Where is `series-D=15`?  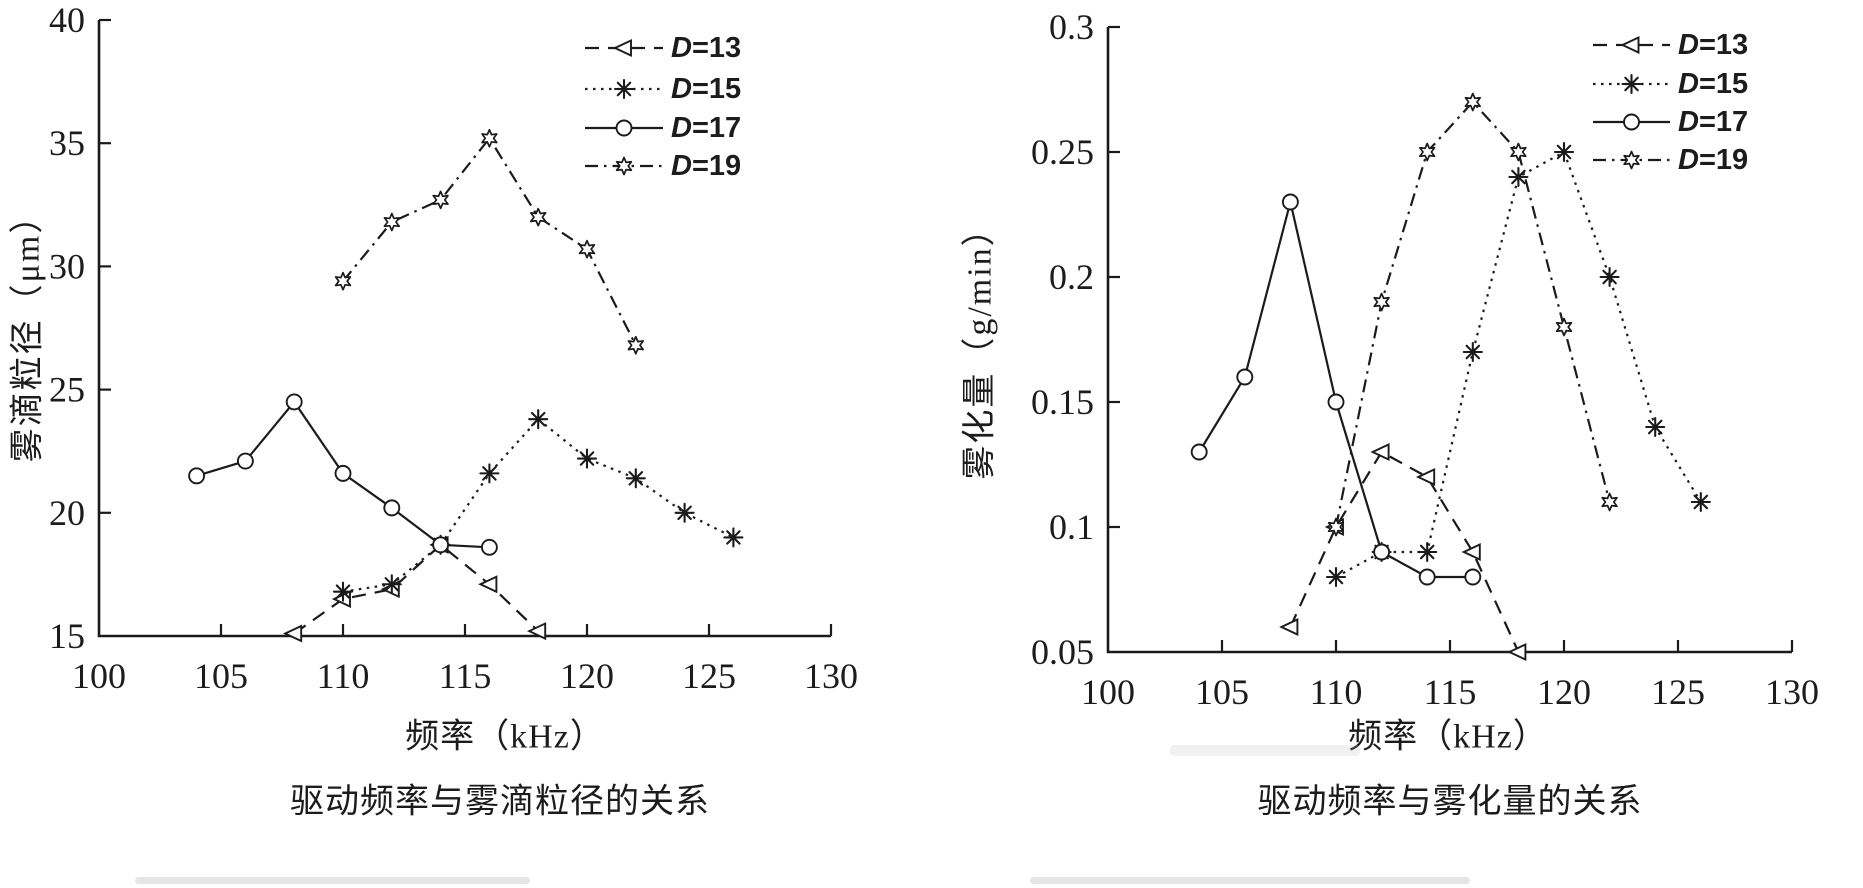
series-D=15 is located at coordinates (1518, 364).